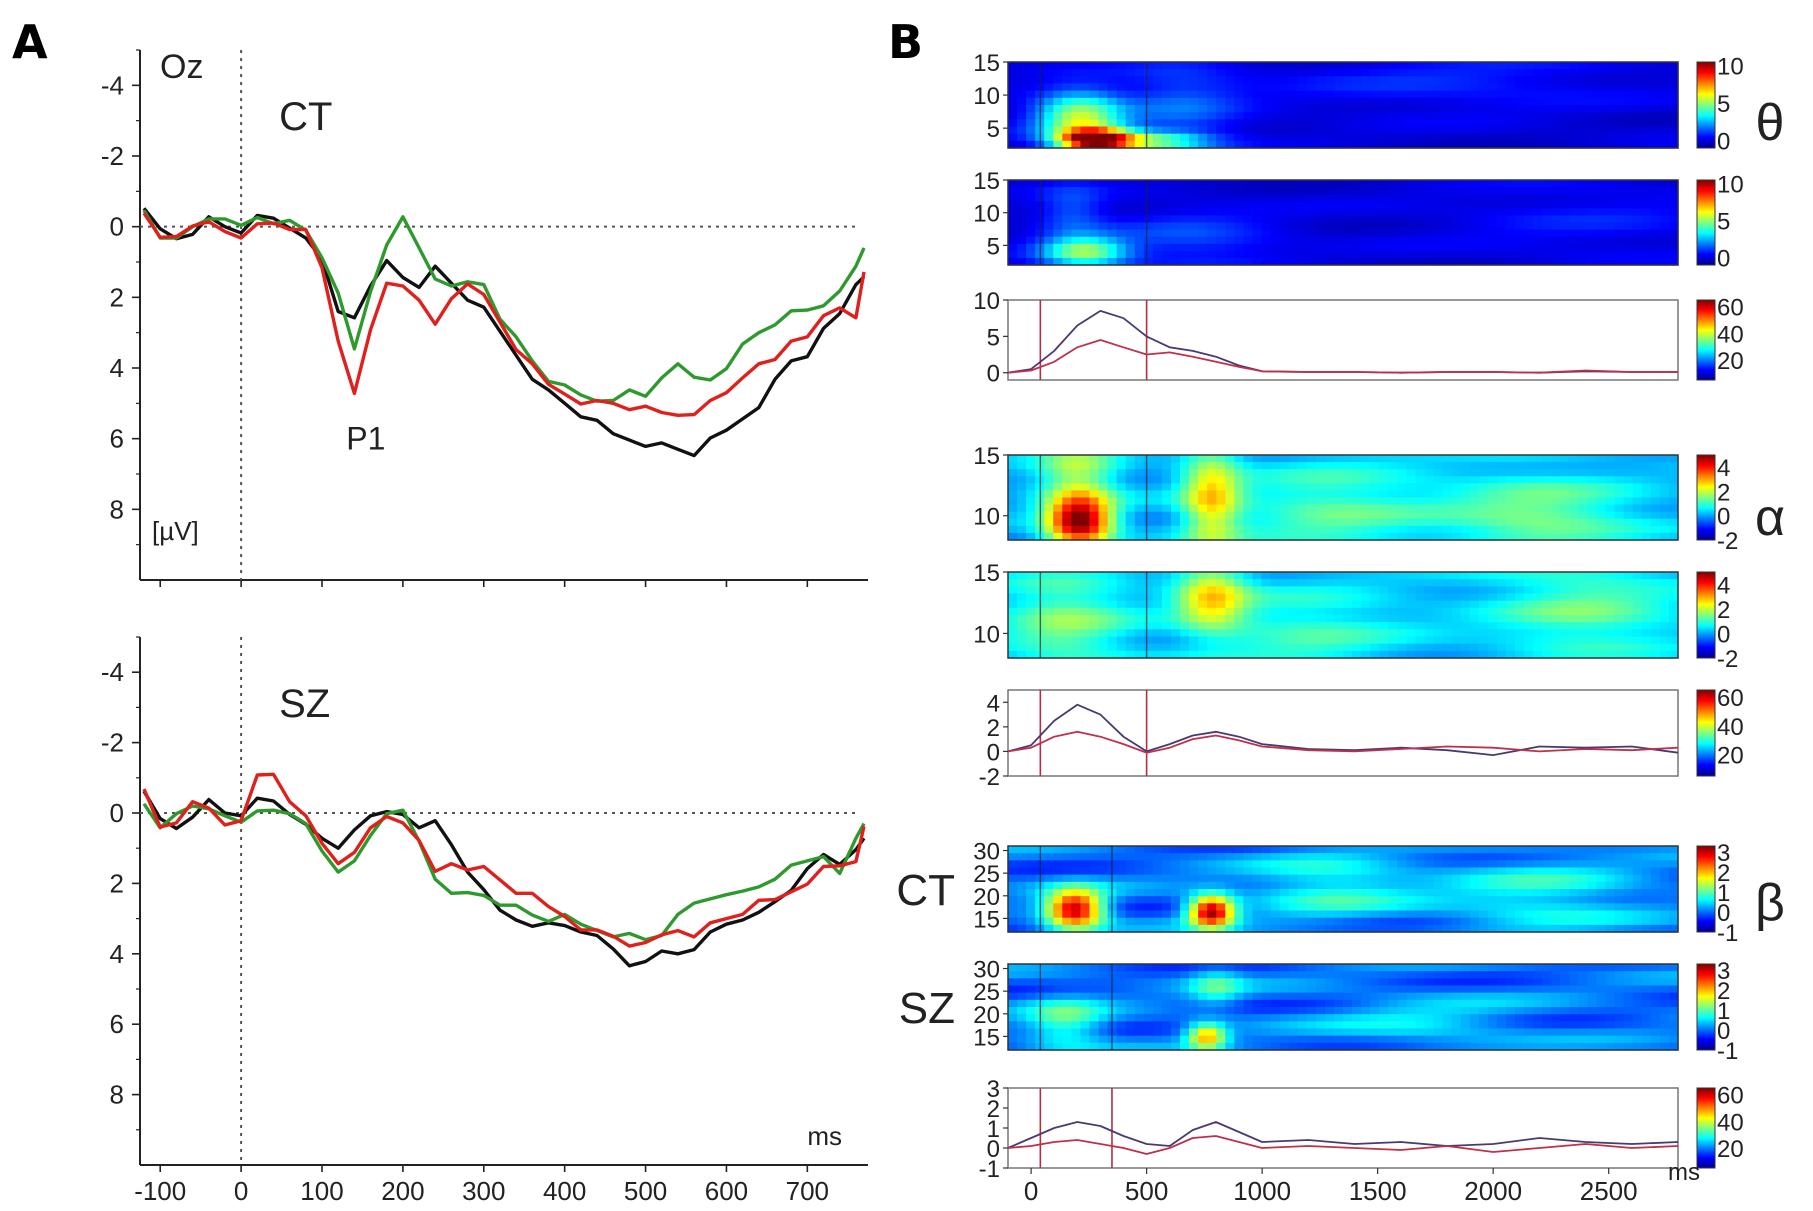  Describe the element at coordinates (117, 439) in the screenshot. I see `y-tick-label: 6` at that location.